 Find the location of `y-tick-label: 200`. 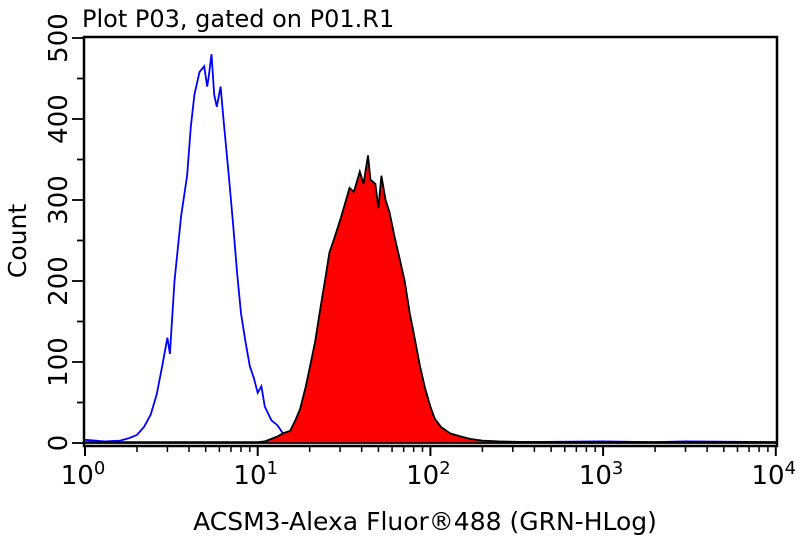

y-tick-label: 200 is located at coordinates (59, 281).